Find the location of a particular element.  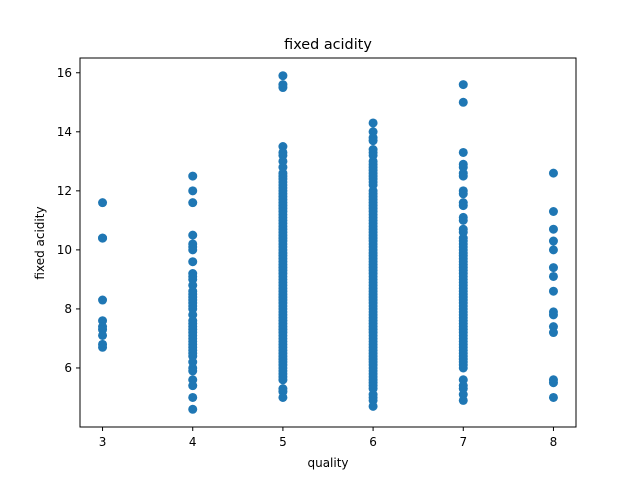

x-tick-label: 7 is located at coordinates (463, 442).